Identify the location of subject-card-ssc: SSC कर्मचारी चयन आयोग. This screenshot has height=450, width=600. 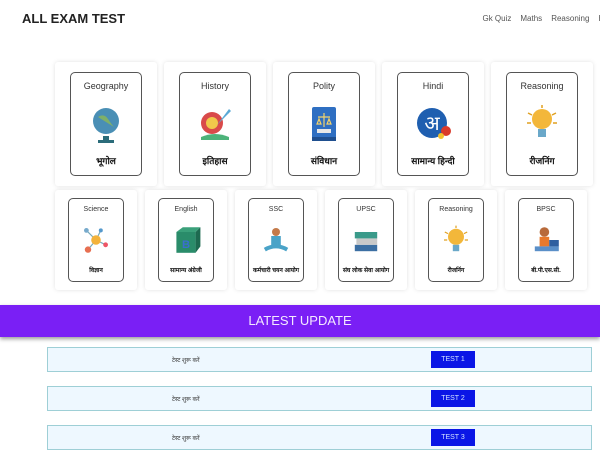
(276, 240).